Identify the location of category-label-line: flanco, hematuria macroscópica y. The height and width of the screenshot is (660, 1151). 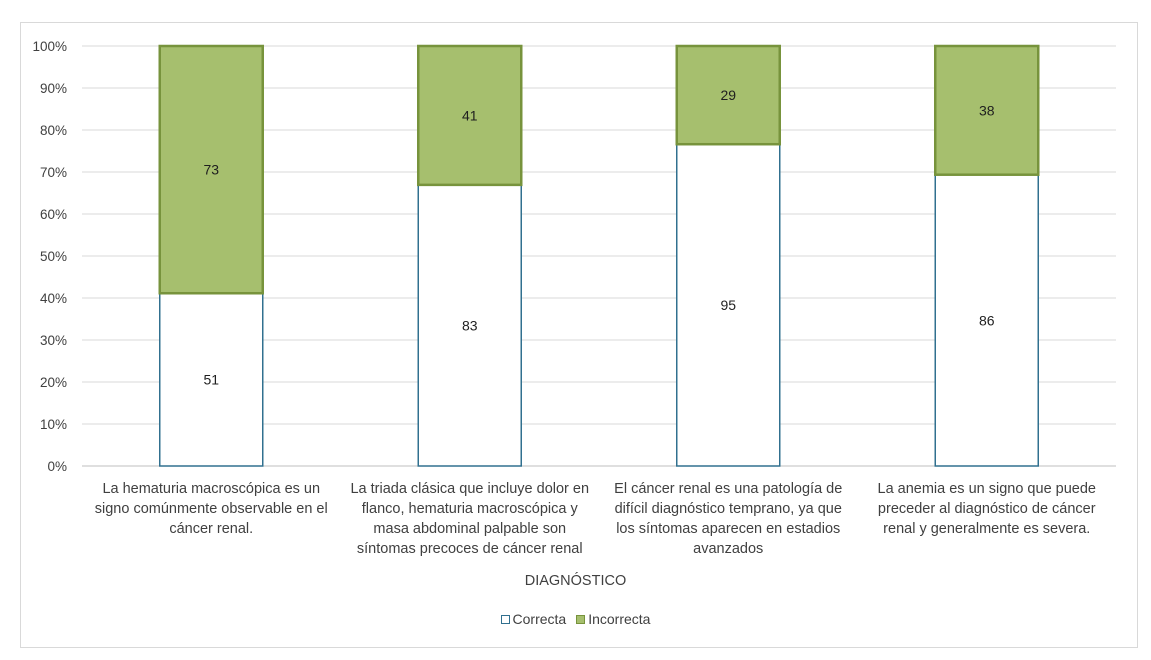
(469, 509).